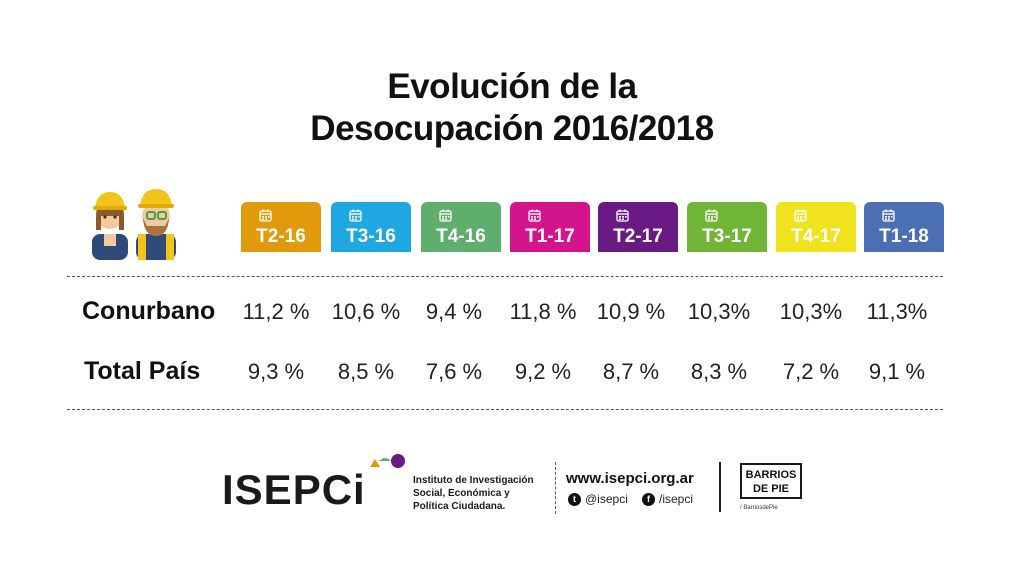  Describe the element at coordinates (473, 480) in the screenshot. I see `institute-line-1: Instituto de Investigación` at that location.